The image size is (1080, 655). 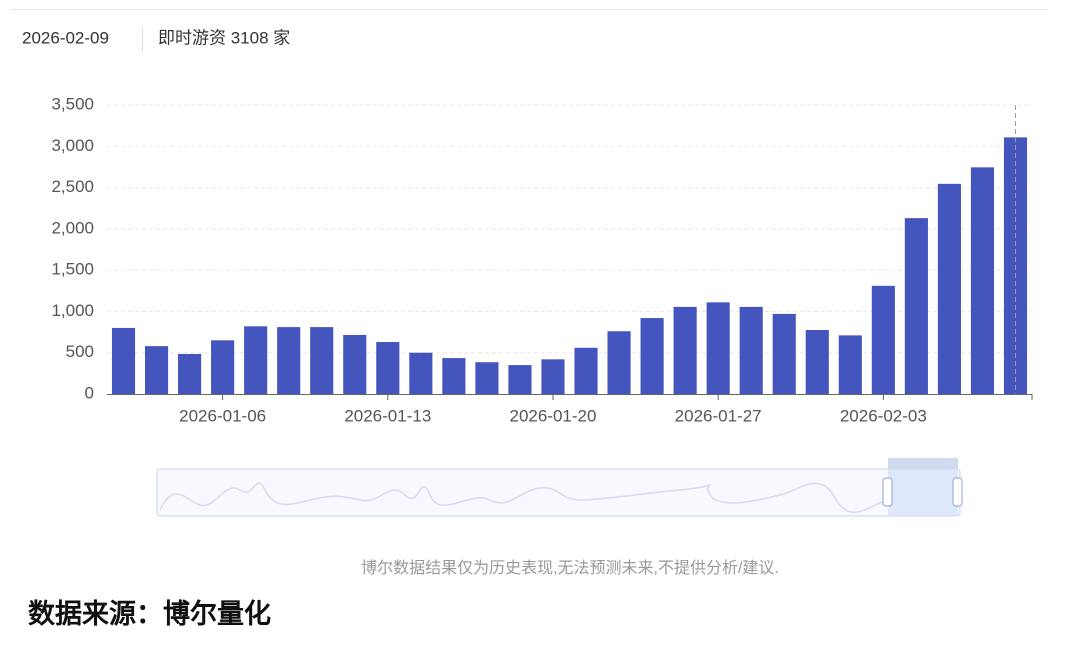 What do you see at coordinates (72, 227) in the screenshot?
I see `y-tick-label: 2,000` at bounding box center [72, 227].